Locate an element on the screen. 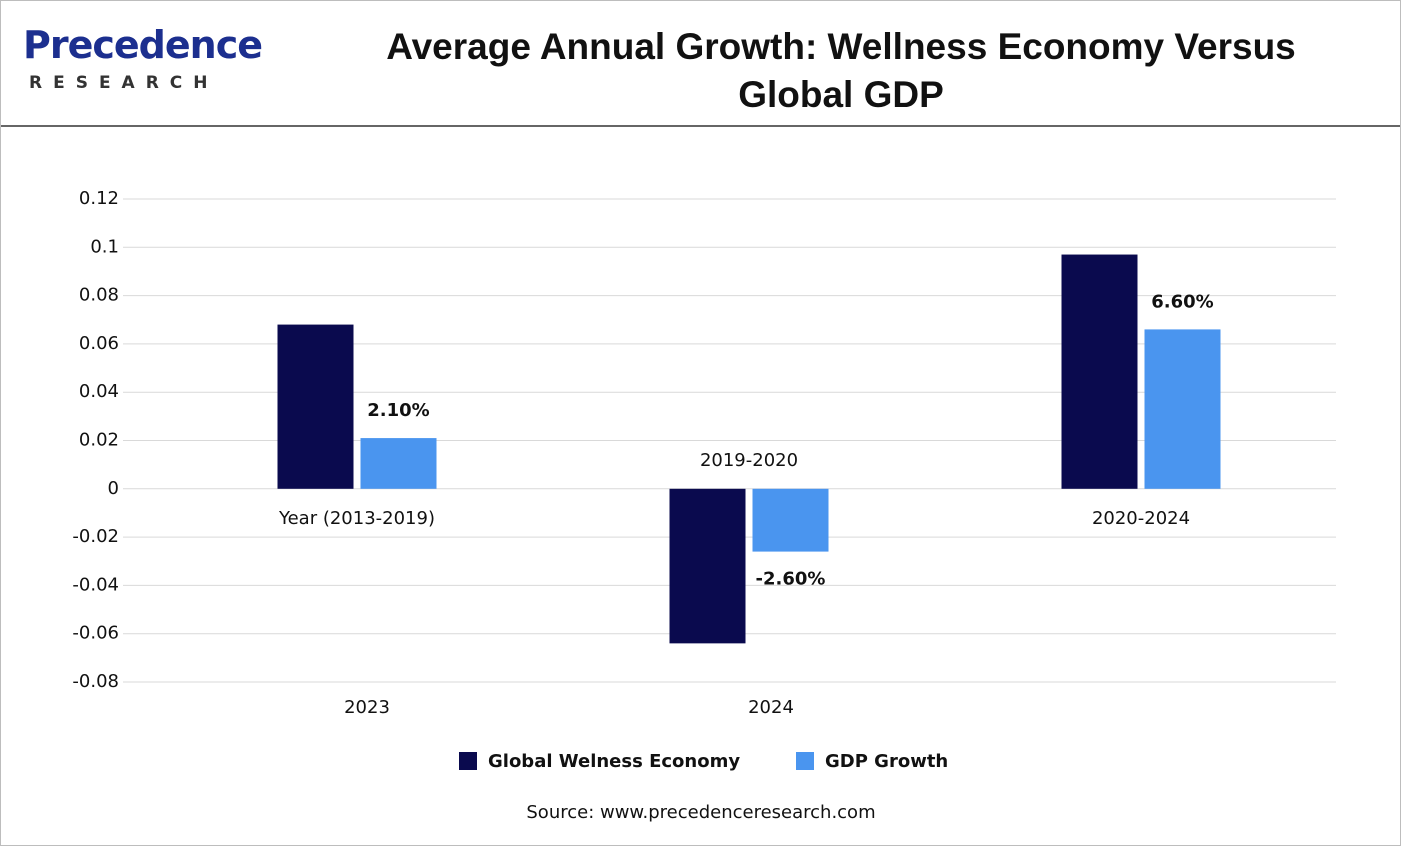 This screenshot has height=846, width=1401. y-tick-label: 0.1 is located at coordinates (104, 246).